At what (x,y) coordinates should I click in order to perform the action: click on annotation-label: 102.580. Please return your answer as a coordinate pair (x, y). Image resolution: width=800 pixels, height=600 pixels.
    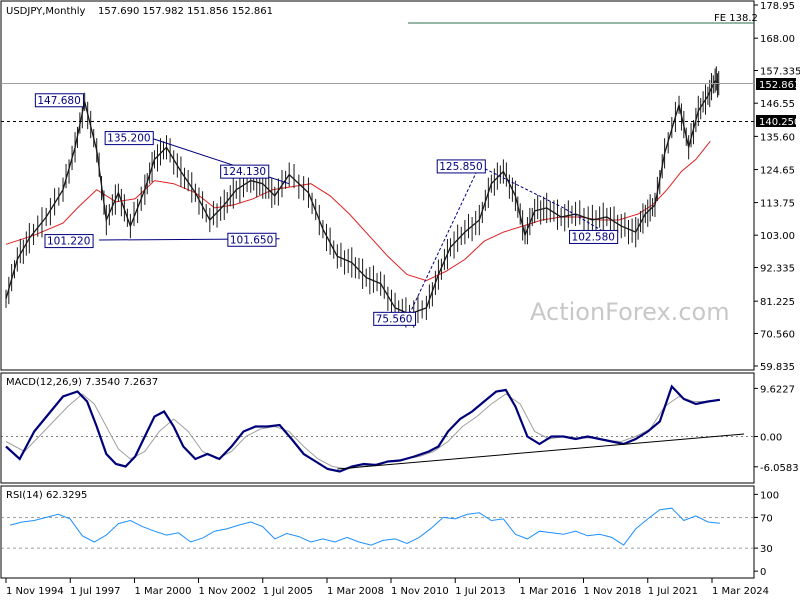
    Looking at the image, I should click on (593, 237).